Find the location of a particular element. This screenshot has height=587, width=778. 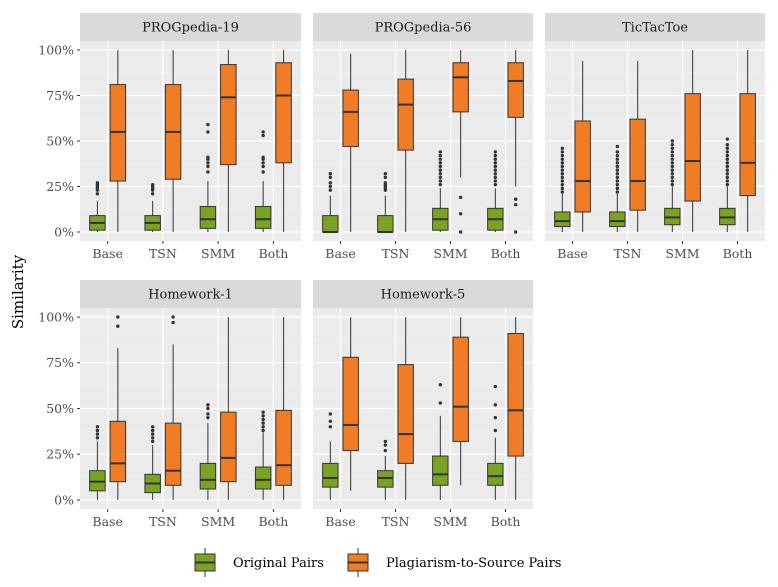

box-original-base is located at coordinates (562, 189).